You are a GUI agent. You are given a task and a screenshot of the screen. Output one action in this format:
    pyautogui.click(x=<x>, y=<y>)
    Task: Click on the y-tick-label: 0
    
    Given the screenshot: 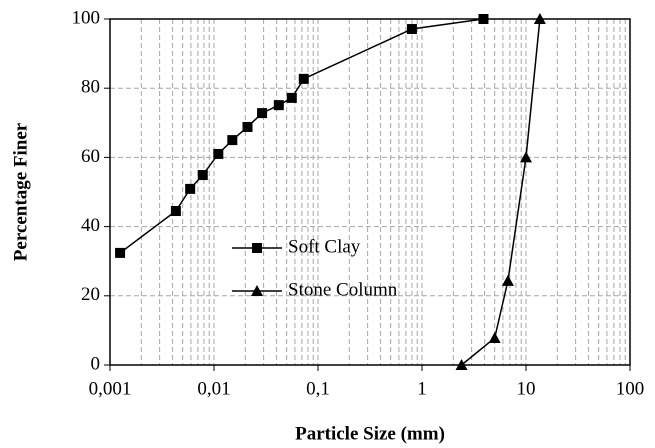 What is the action you would take?
    pyautogui.click(x=96, y=363)
    